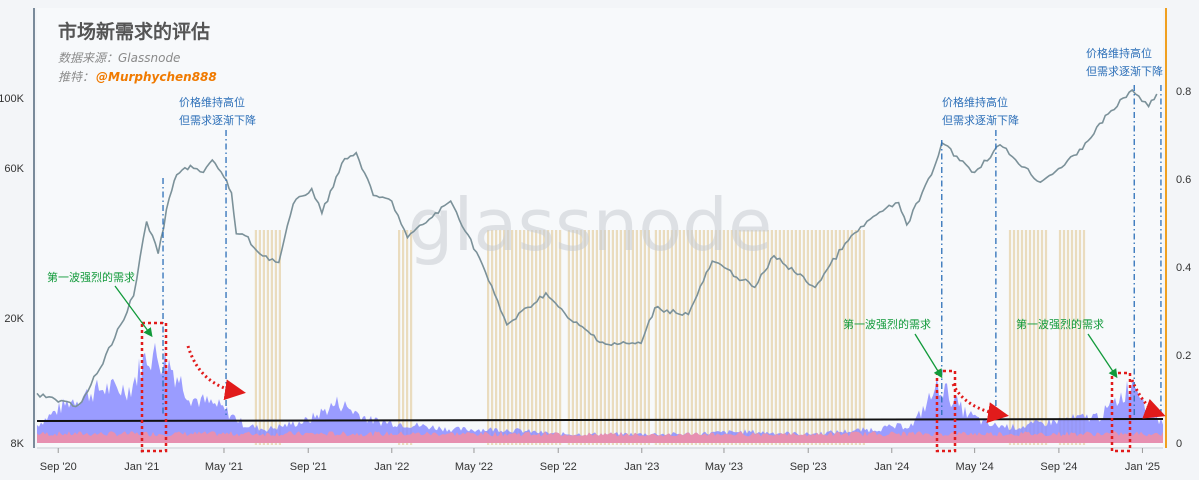 Image resolution: width=1199 pixels, height=480 pixels. Describe the element at coordinates (641, 467) in the screenshot. I see `x-tick-label: Jan '23` at that location.